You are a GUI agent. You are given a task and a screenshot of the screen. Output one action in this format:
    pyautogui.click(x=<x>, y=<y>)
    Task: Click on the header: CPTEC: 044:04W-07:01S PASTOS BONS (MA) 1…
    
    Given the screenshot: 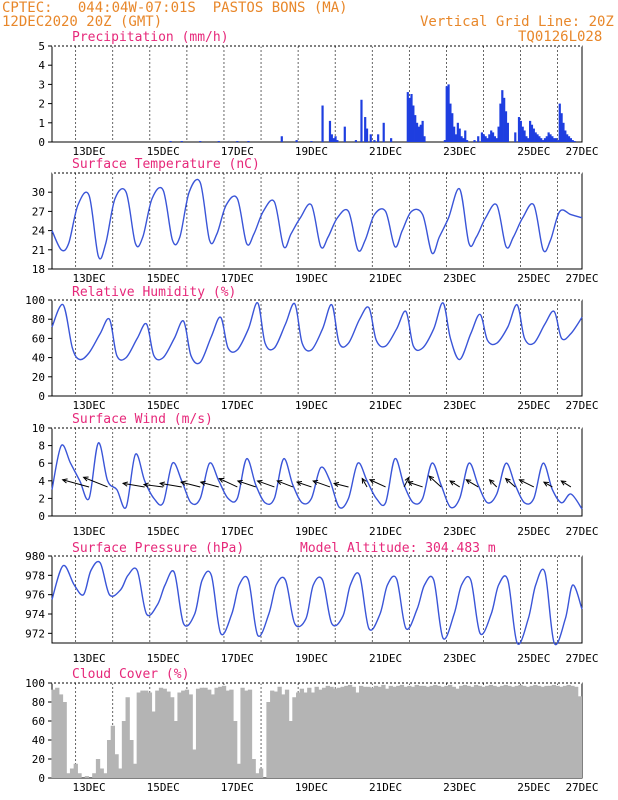 What is the action you would take?
    pyautogui.click(x=309, y=23)
    